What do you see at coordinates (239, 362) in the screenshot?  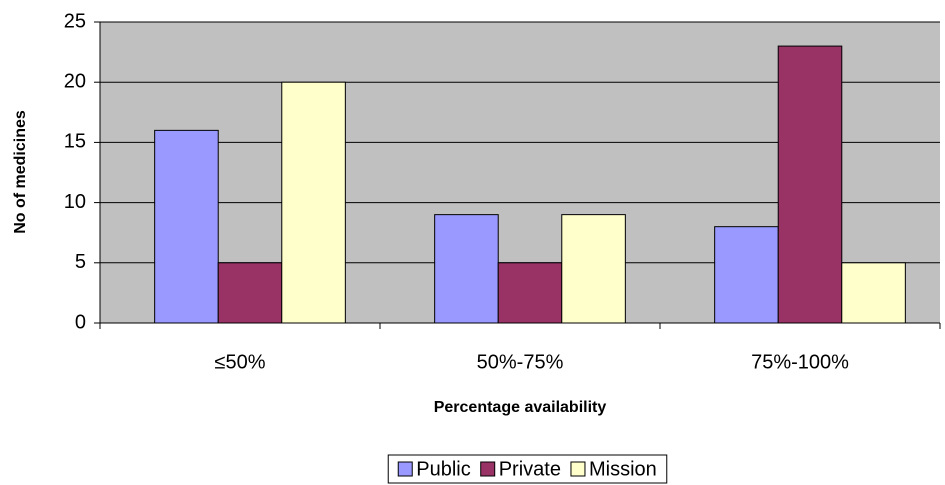 I see `x-tick-label: ≤50%` at bounding box center [239, 362].